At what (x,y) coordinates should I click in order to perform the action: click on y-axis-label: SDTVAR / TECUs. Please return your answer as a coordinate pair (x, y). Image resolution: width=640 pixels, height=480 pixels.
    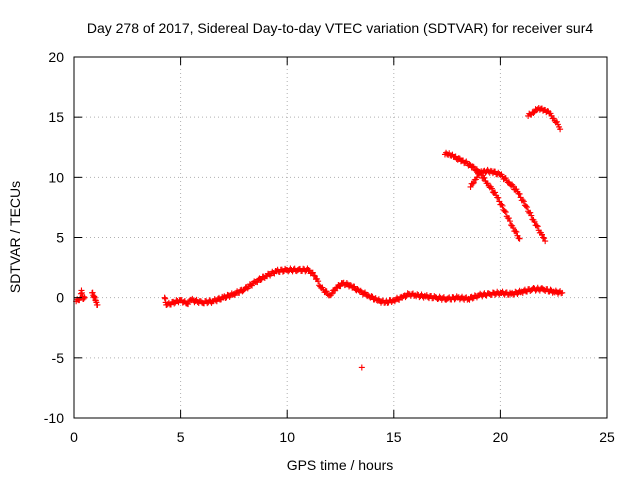
    Looking at the image, I should click on (15, 237).